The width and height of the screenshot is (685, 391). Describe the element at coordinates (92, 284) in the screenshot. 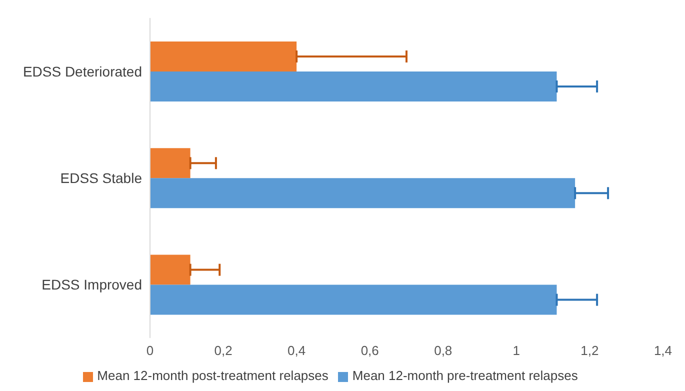

I see `y-tick-label: EDSS Improved` at that location.